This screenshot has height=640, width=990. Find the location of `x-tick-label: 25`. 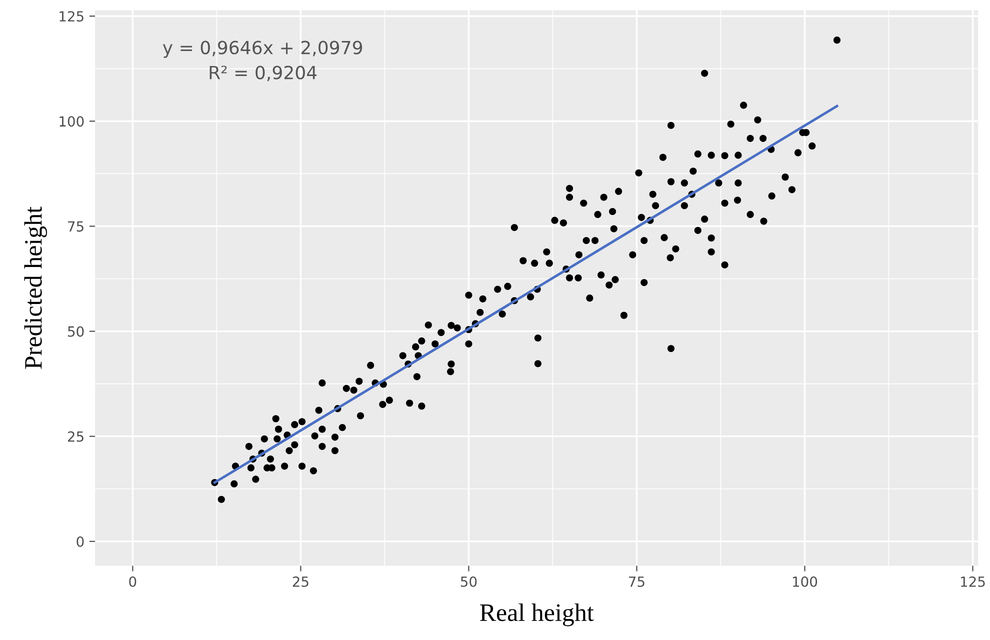

x-tick-label: 25 is located at coordinates (300, 581).